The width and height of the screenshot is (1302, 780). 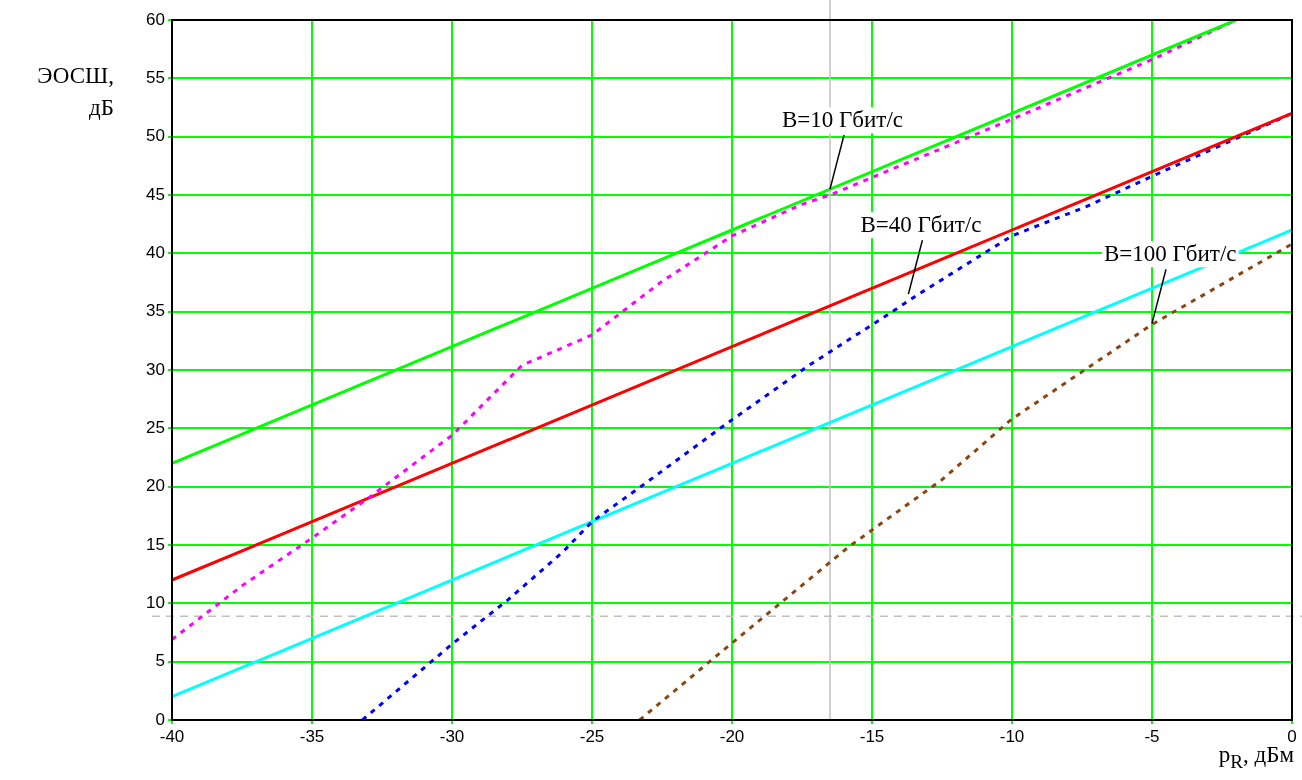 I want to click on y-tick-label: 15, so click(x=155, y=544).